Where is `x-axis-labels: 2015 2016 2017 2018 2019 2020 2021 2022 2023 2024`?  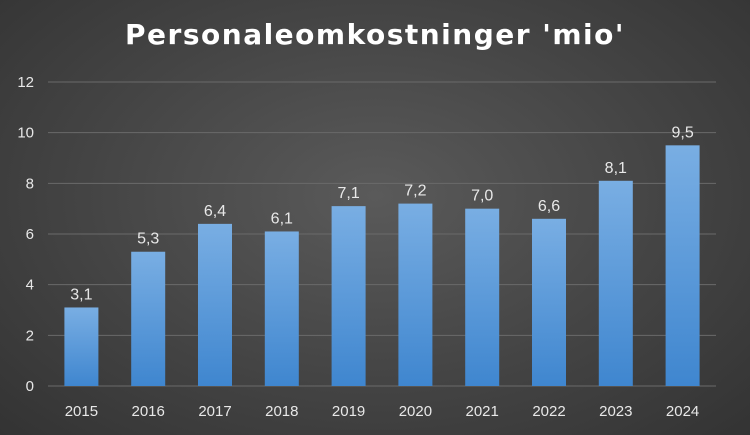 x-axis-labels: 2015 2016 2017 2018 2019 2020 2021 2022 2023 2024 is located at coordinates (382, 411).